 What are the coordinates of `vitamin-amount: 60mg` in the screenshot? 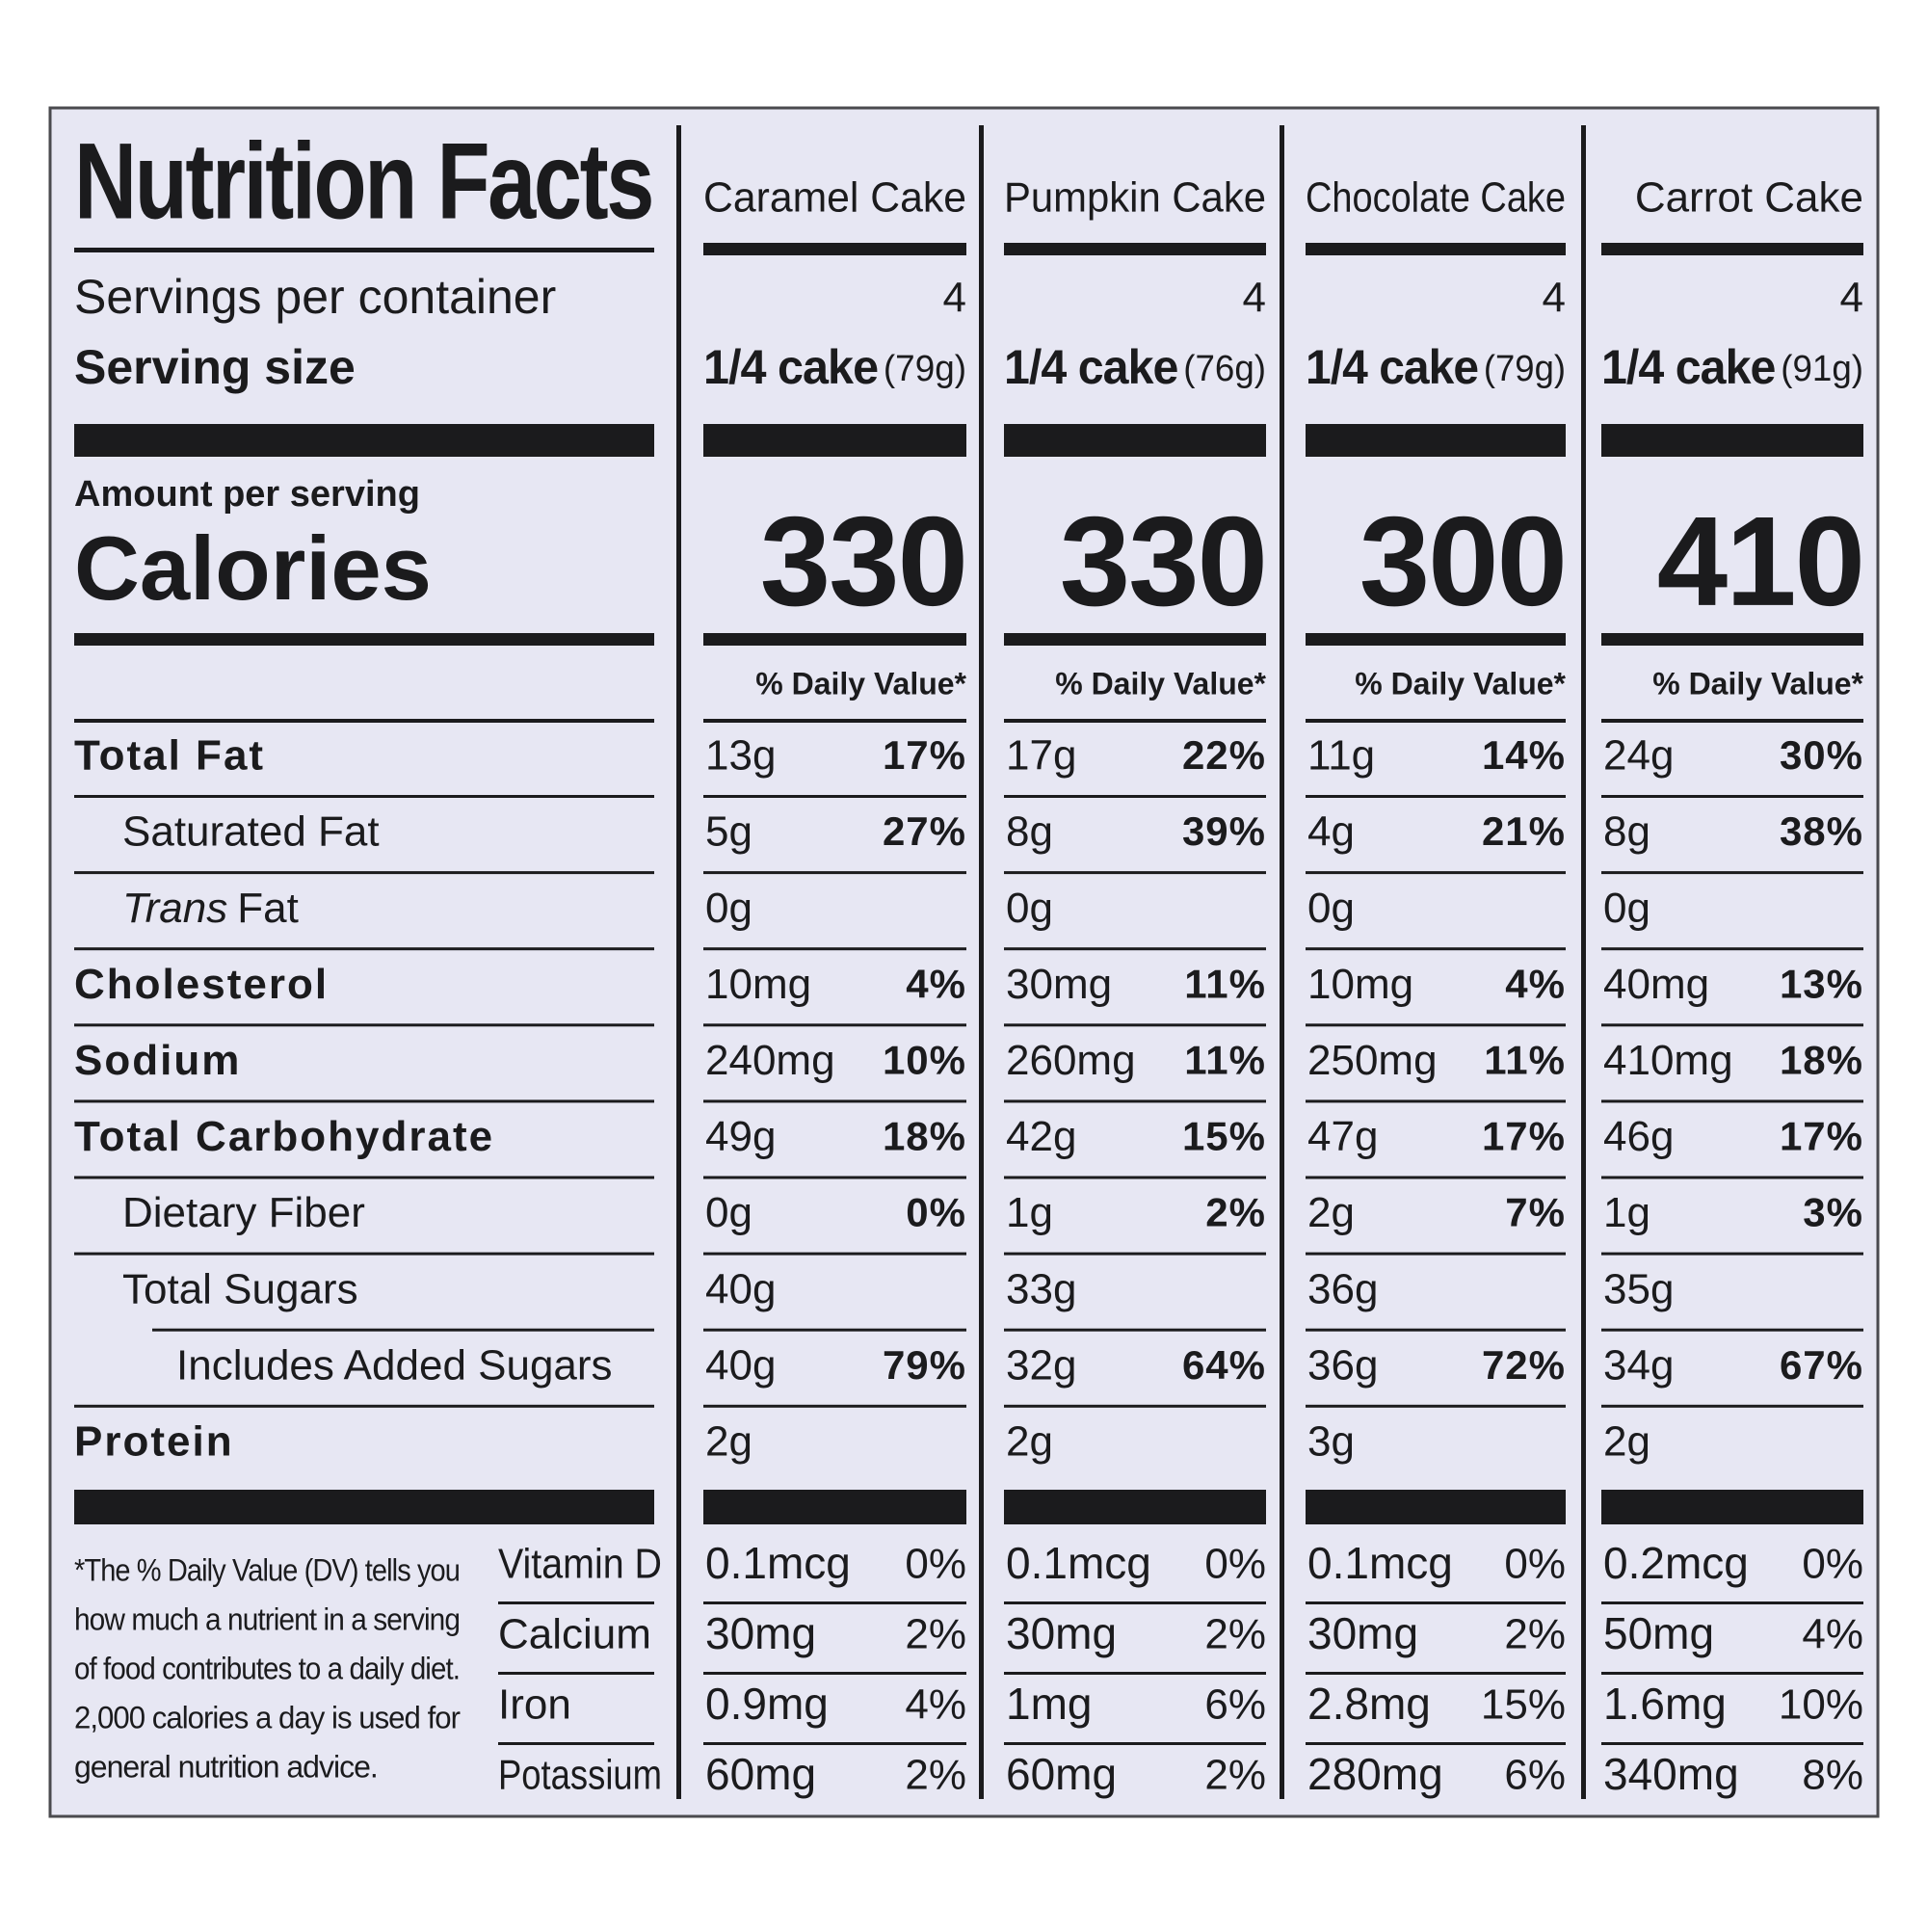 It's located at (1062, 1774).